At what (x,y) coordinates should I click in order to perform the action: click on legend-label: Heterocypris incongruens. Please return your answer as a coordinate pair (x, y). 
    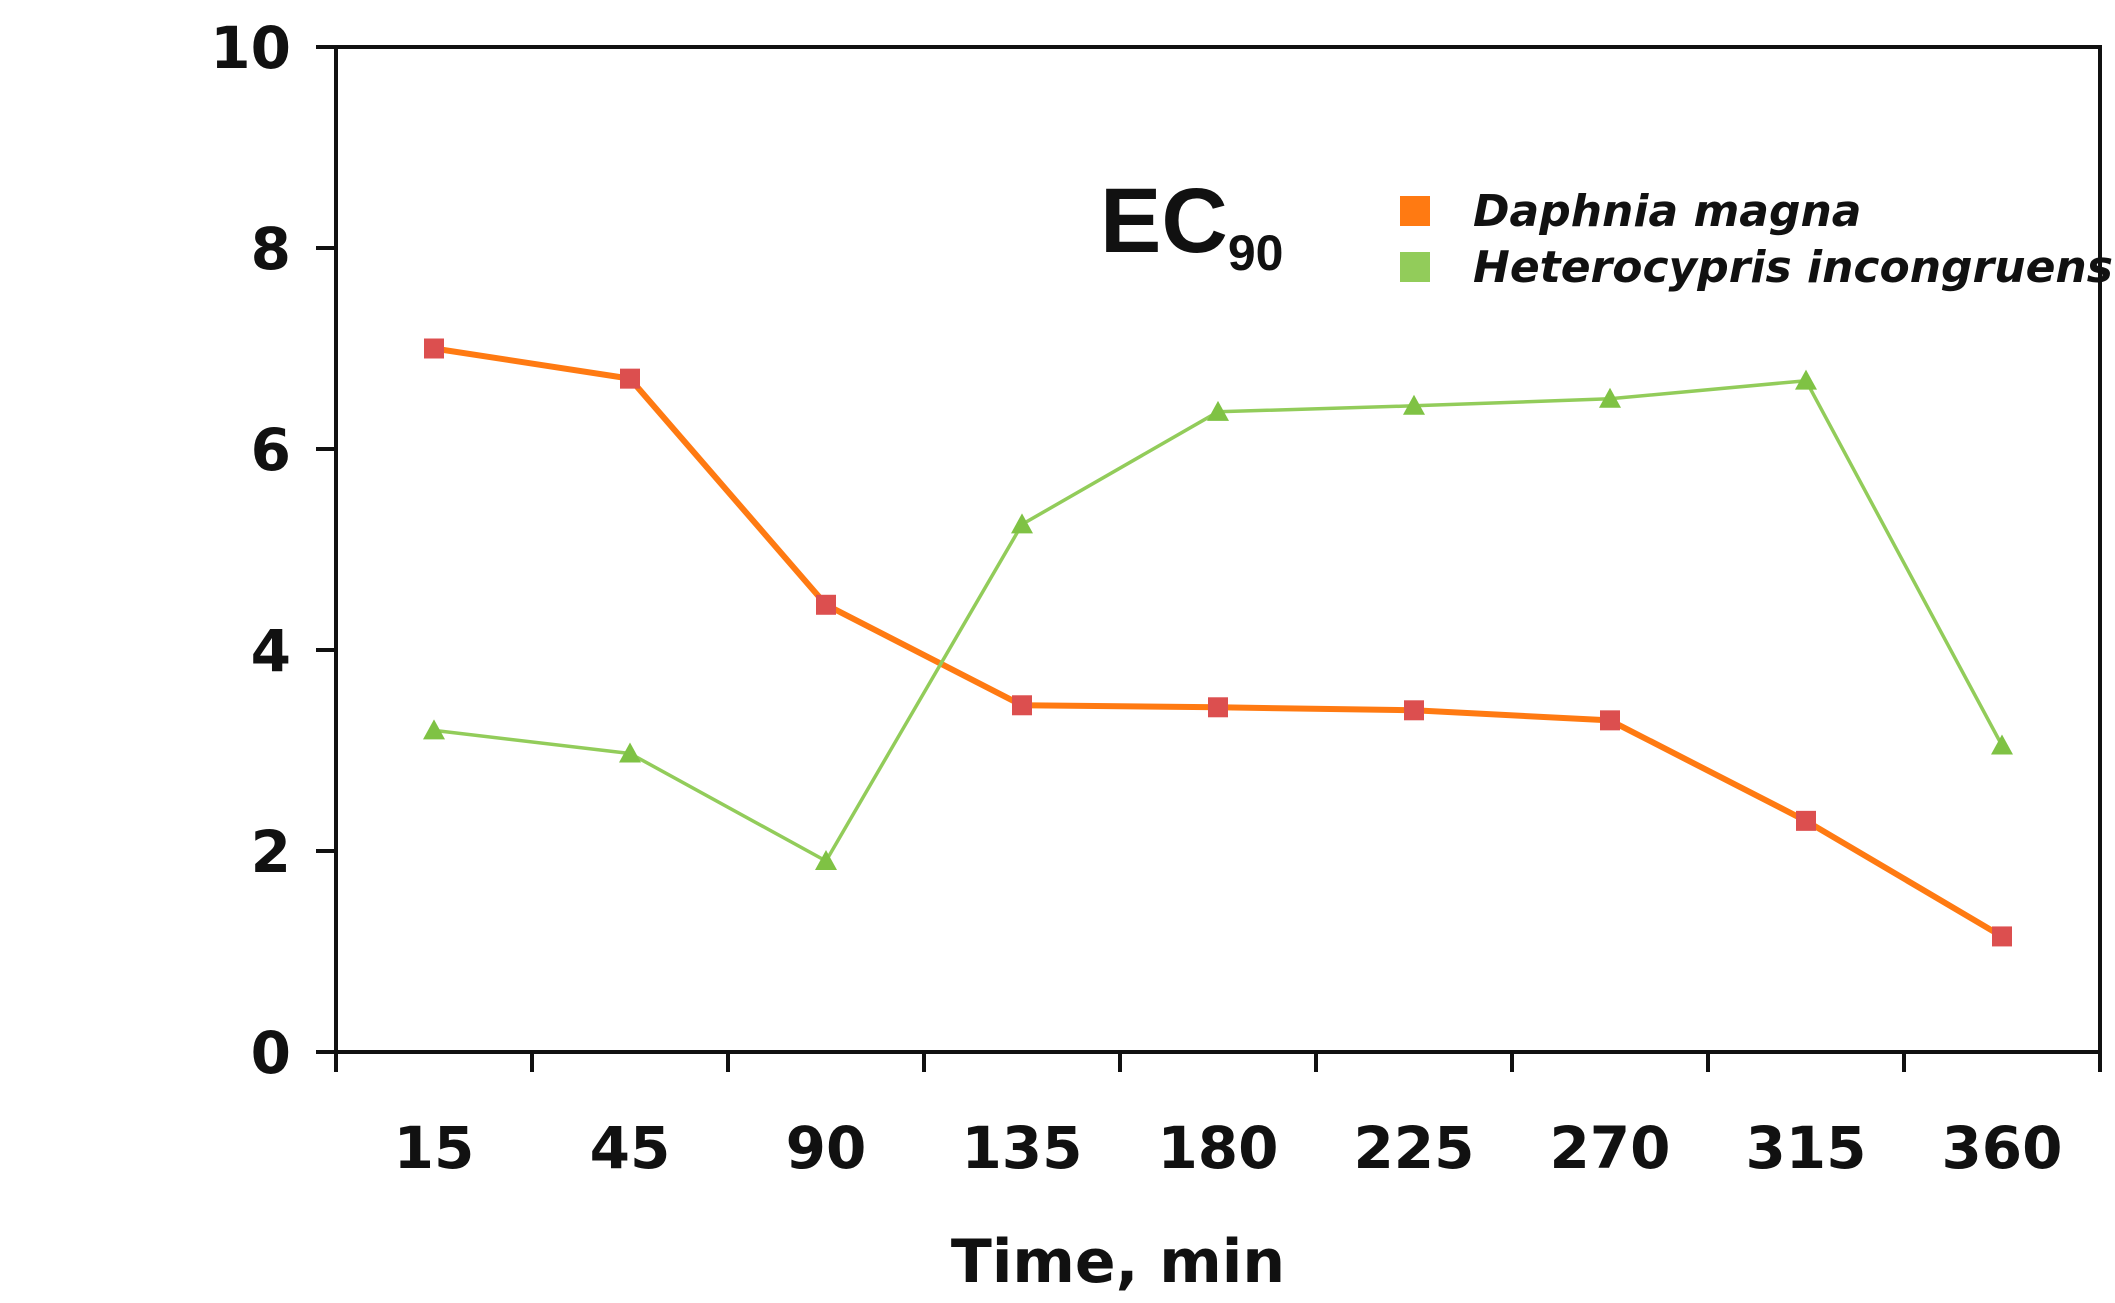
    Looking at the image, I should click on (1793, 267).